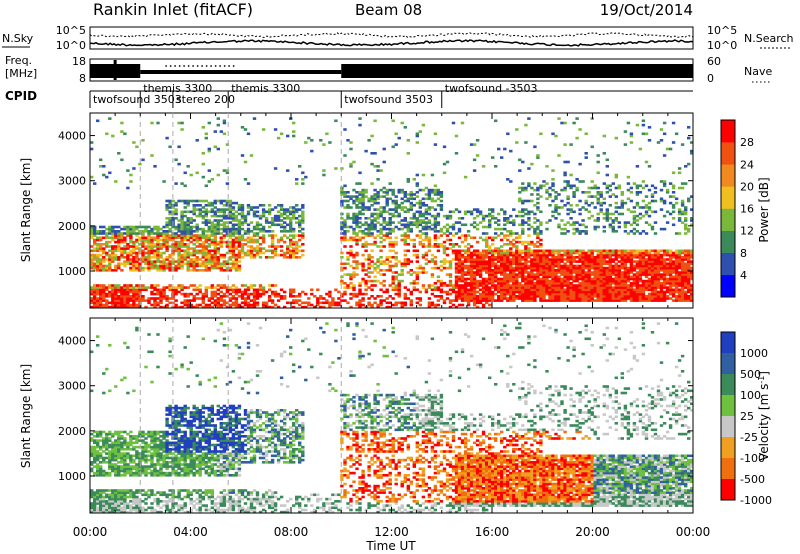 The height and width of the screenshot is (554, 800). Describe the element at coordinates (348, 196) in the screenshot. I see `heatmap-cell-1973` at that location.